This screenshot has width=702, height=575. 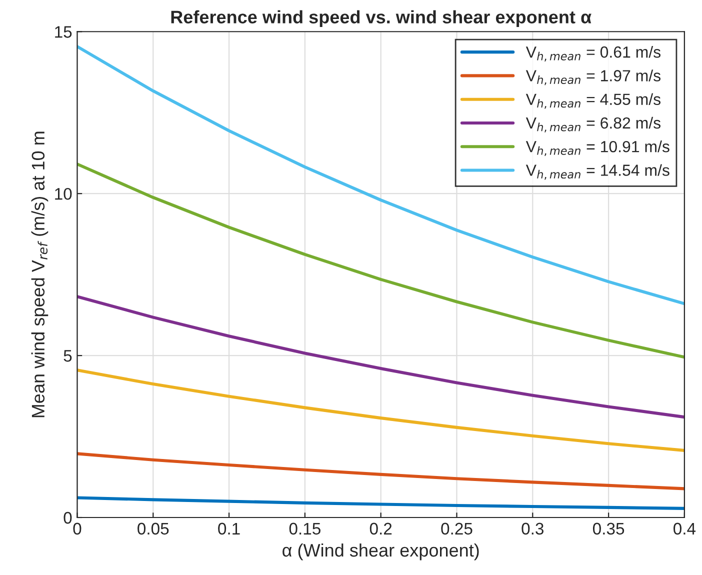 I want to click on y-tick-label: 5, so click(x=68, y=356).